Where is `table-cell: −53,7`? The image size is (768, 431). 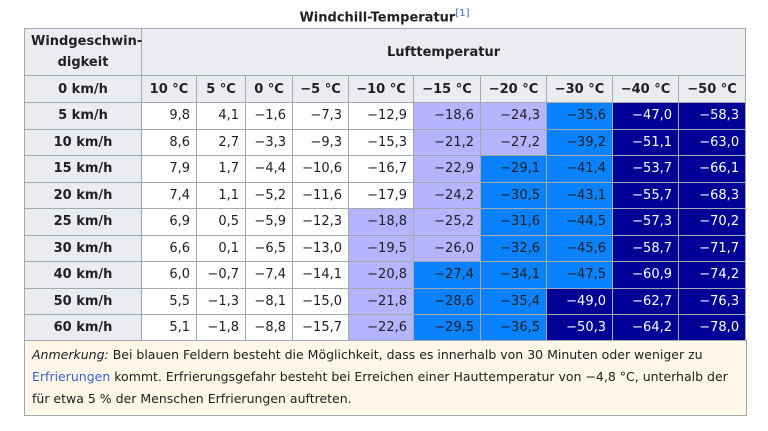
table-cell: −53,7 is located at coordinates (645, 169).